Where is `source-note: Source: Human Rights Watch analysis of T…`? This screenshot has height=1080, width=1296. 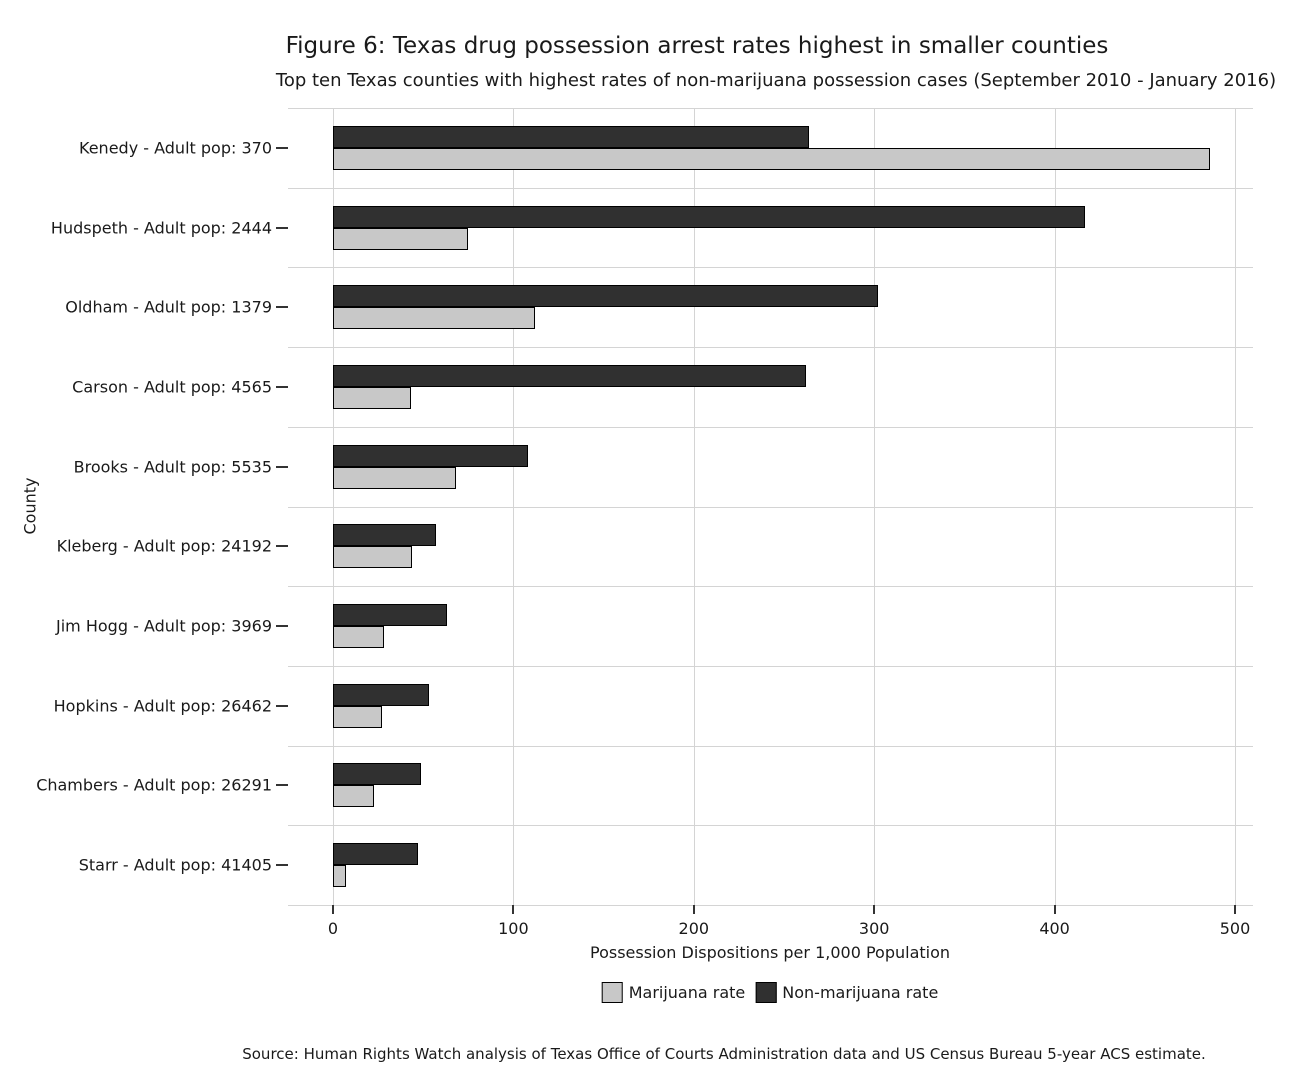 source-note: Source: Human Rights Watch analysis of T… is located at coordinates (724, 1054).